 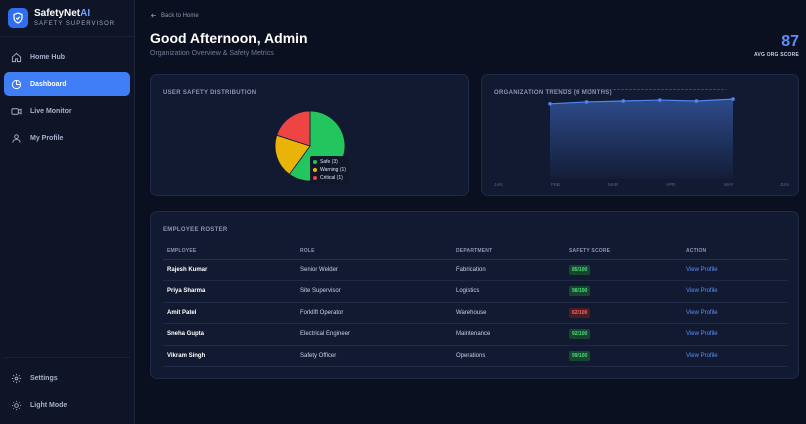 What do you see at coordinates (374, 313) in the screenshot?
I see `employee-role: Forklift Operator` at bounding box center [374, 313].